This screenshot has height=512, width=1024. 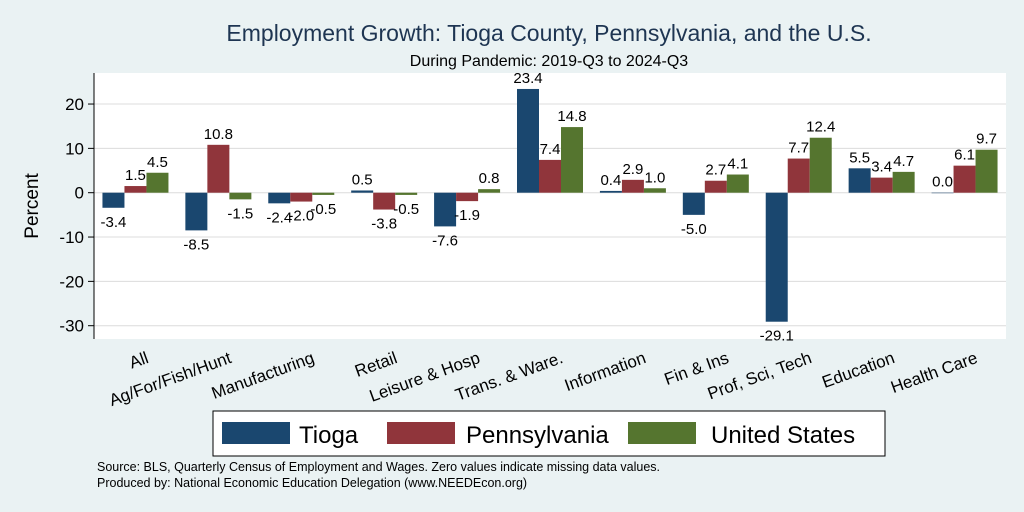 I want to click on data-label: 4.1, so click(x=737, y=164).